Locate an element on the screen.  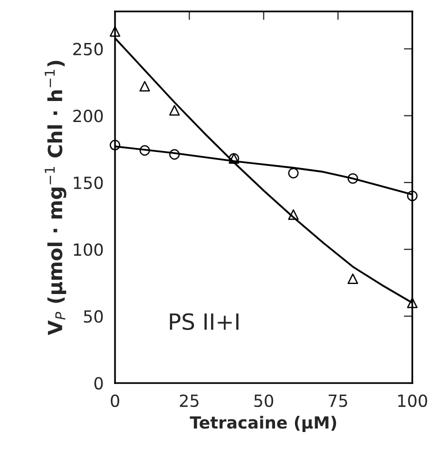
x-axis-title: Tetracaine (μM) is located at coordinates (263, 424).